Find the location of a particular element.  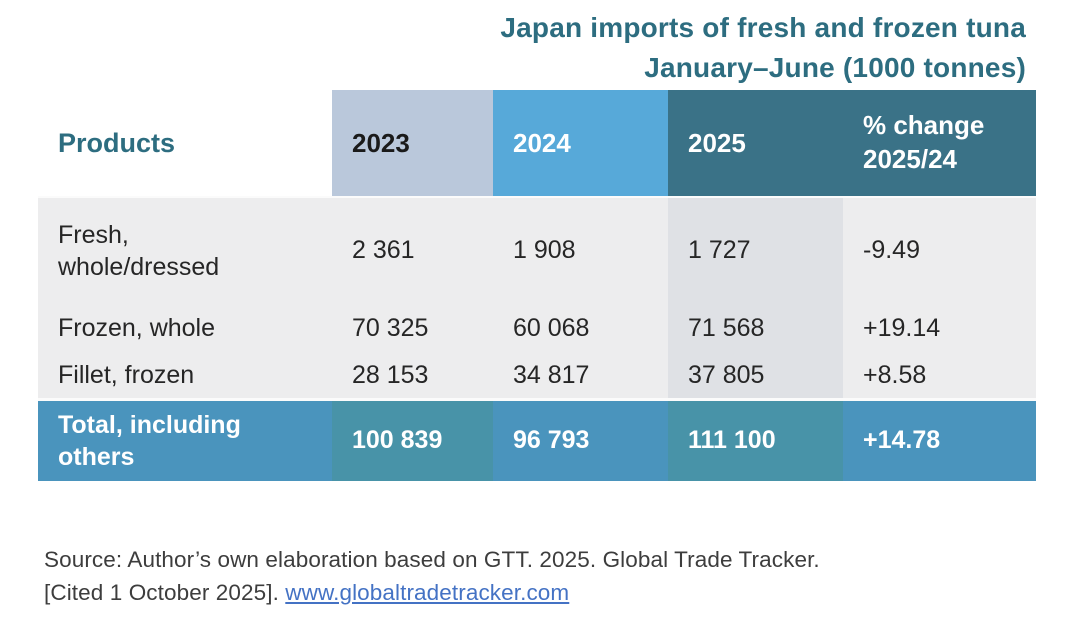

value-2024-cell: 34 817 is located at coordinates (580, 376).